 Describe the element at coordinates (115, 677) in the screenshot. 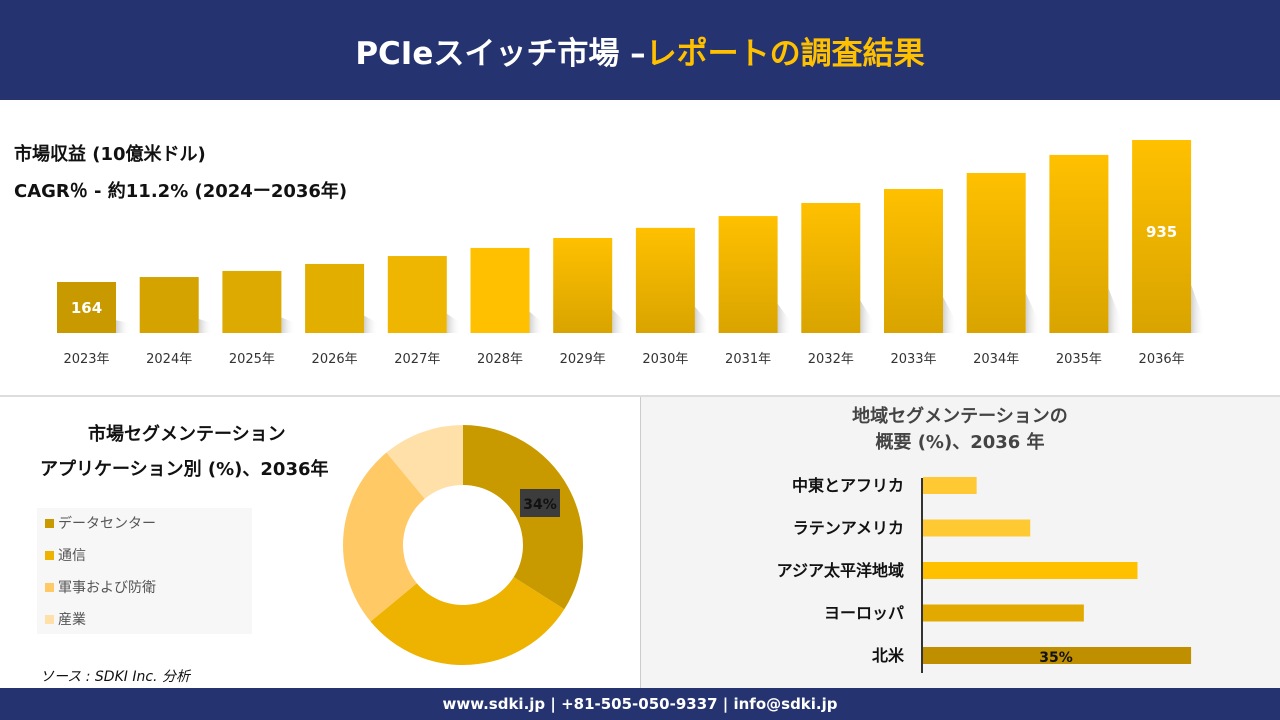

I see `source-note: ソース : SDKI Inc. 分析` at that location.